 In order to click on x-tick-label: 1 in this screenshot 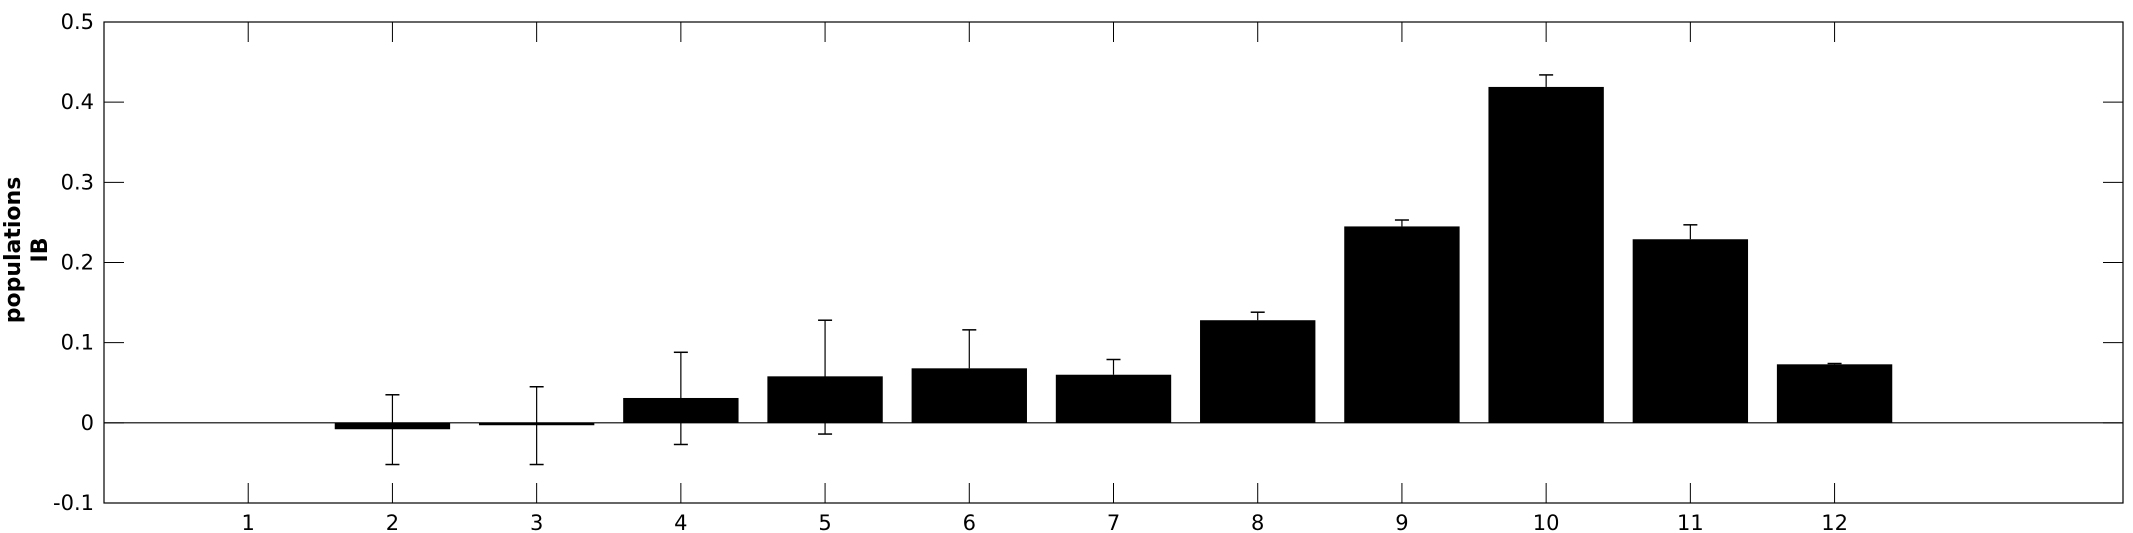, I will do `click(248, 522)`.